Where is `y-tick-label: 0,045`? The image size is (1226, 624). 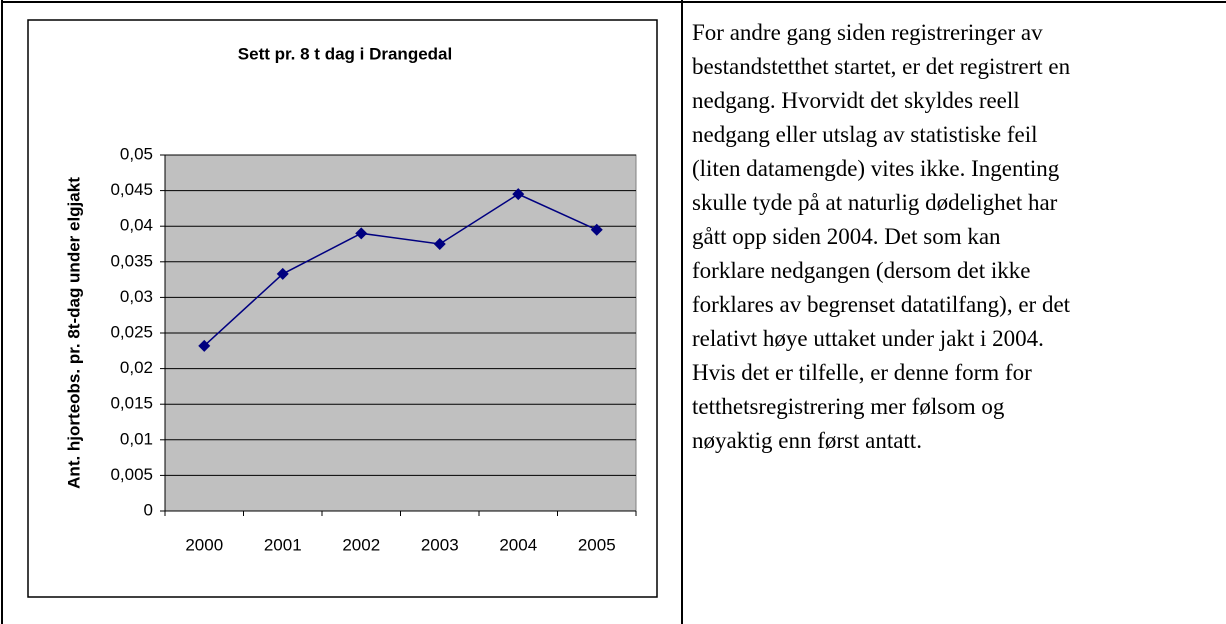
y-tick-label: 0,045 is located at coordinates (131, 189).